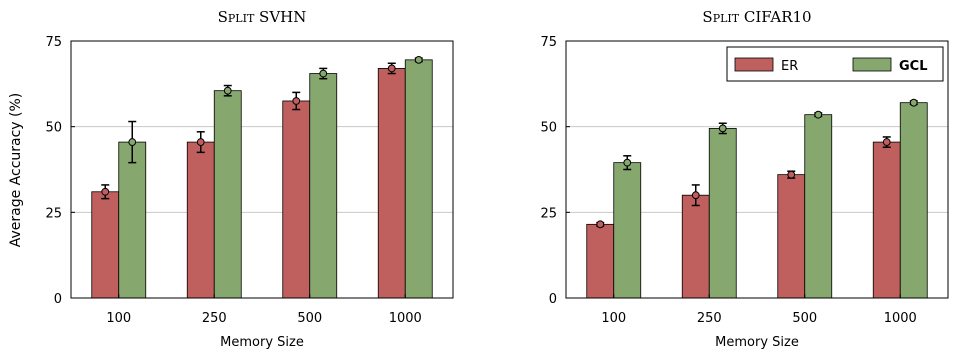 The width and height of the screenshot is (964, 351). Describe the element at coordinates (756, 17) in the screenshot. I see `chart-title: Split CIFAR10` at that location.